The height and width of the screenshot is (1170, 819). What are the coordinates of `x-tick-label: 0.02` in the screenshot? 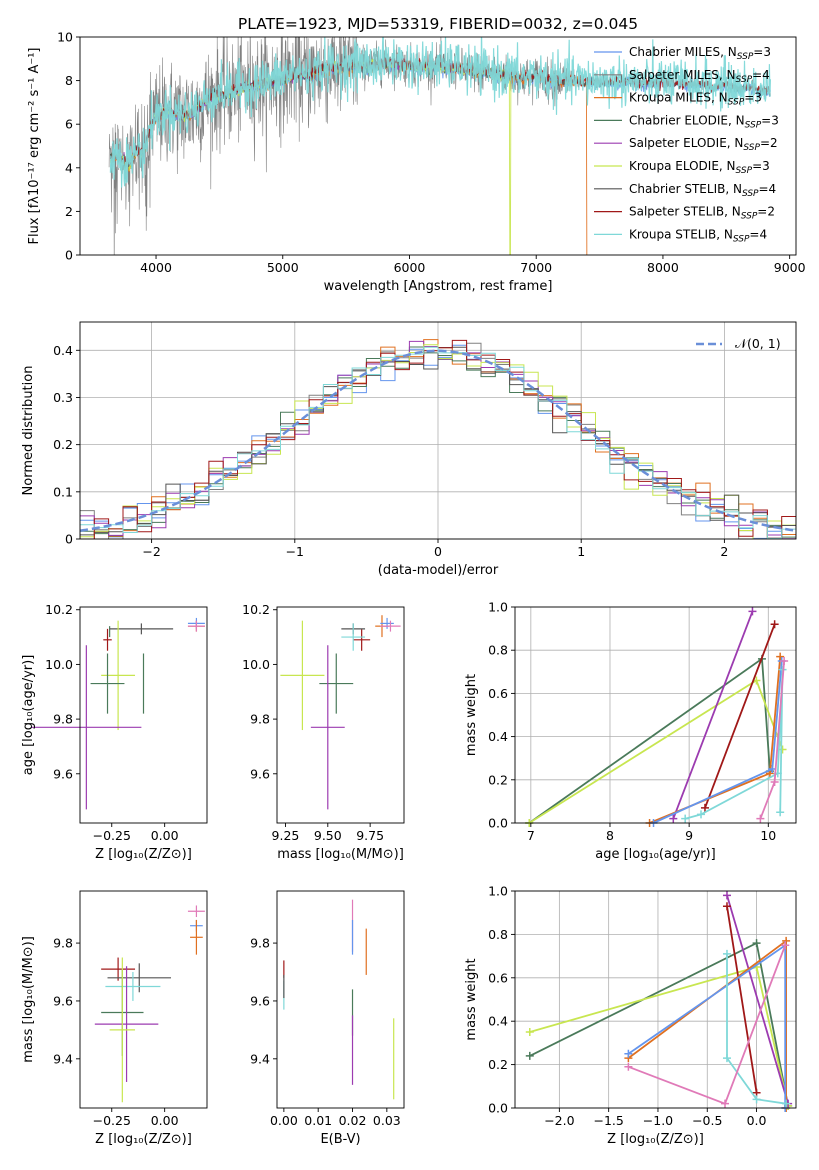 It's located at (353, 1120).